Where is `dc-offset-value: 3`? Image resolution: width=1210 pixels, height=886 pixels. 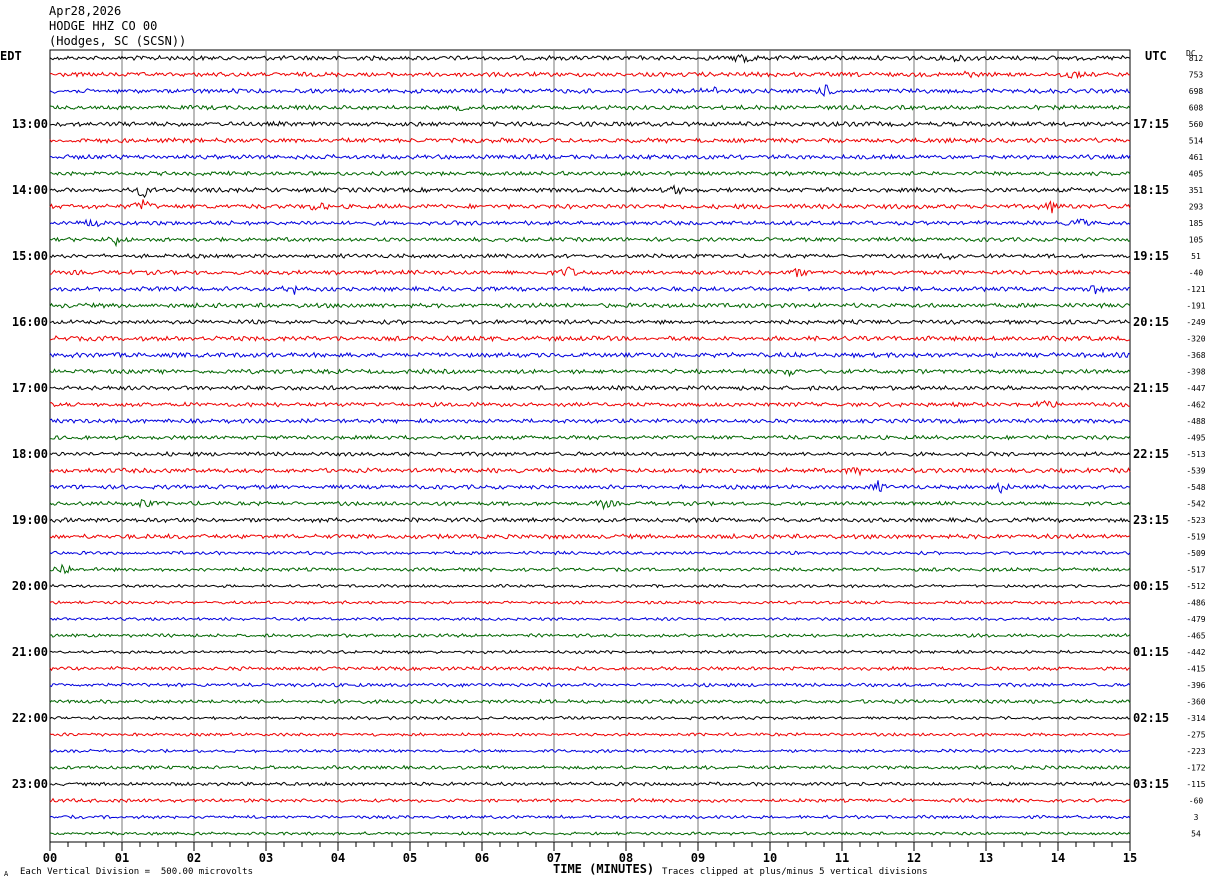 dc-offset-value: 3 is located at coordinates (1196, 817).